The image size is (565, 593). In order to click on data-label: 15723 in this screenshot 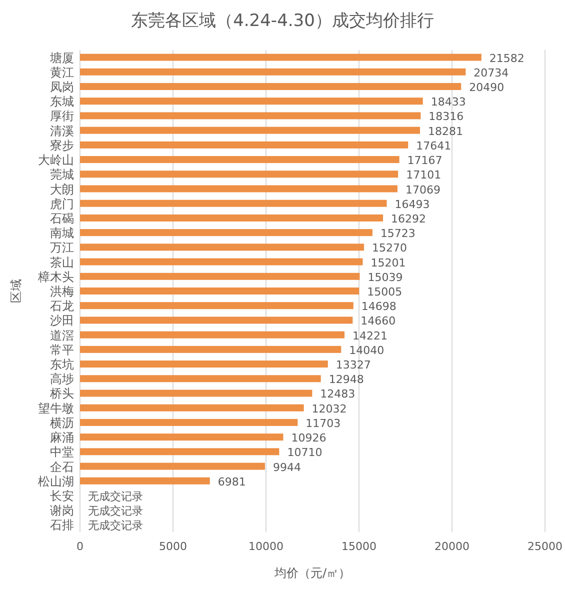, I will do `click(398, 233)`.